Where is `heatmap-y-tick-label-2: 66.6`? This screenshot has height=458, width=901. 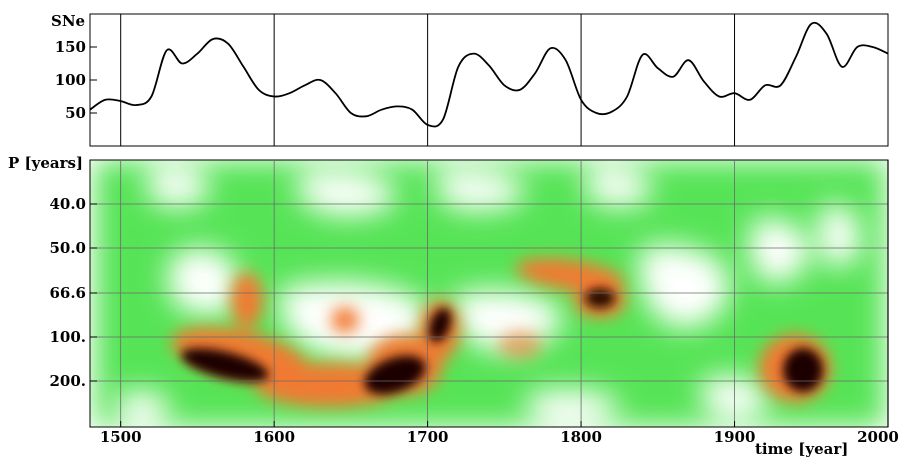 heatmap-y-tick-label-2: 66.6 is located at coordinates (67, 293).